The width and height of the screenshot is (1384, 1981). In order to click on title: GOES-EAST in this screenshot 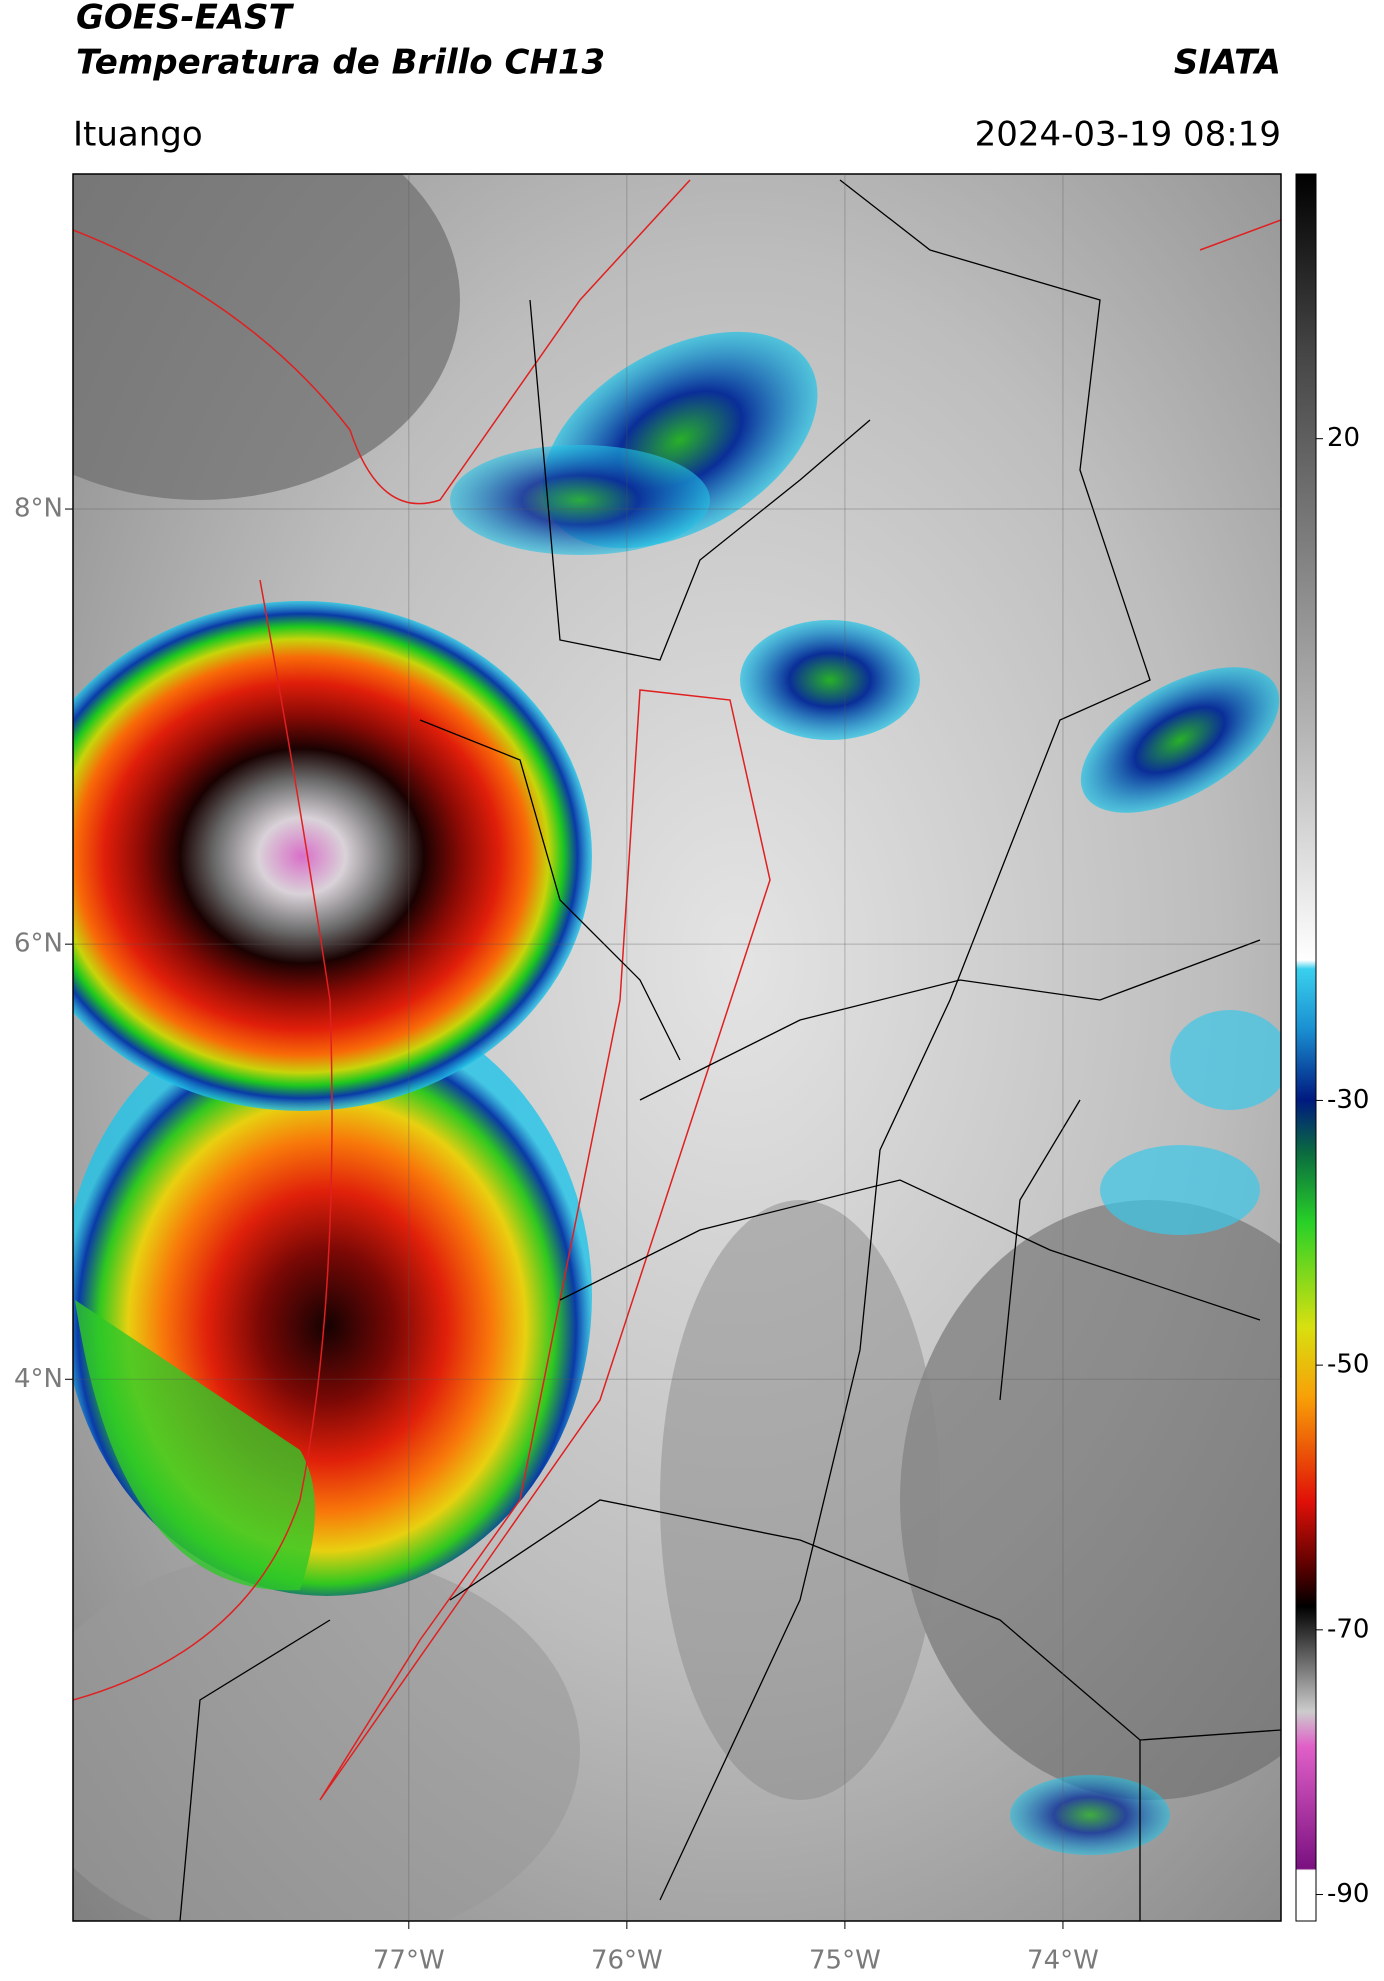, I will do `click(185, 19)`.